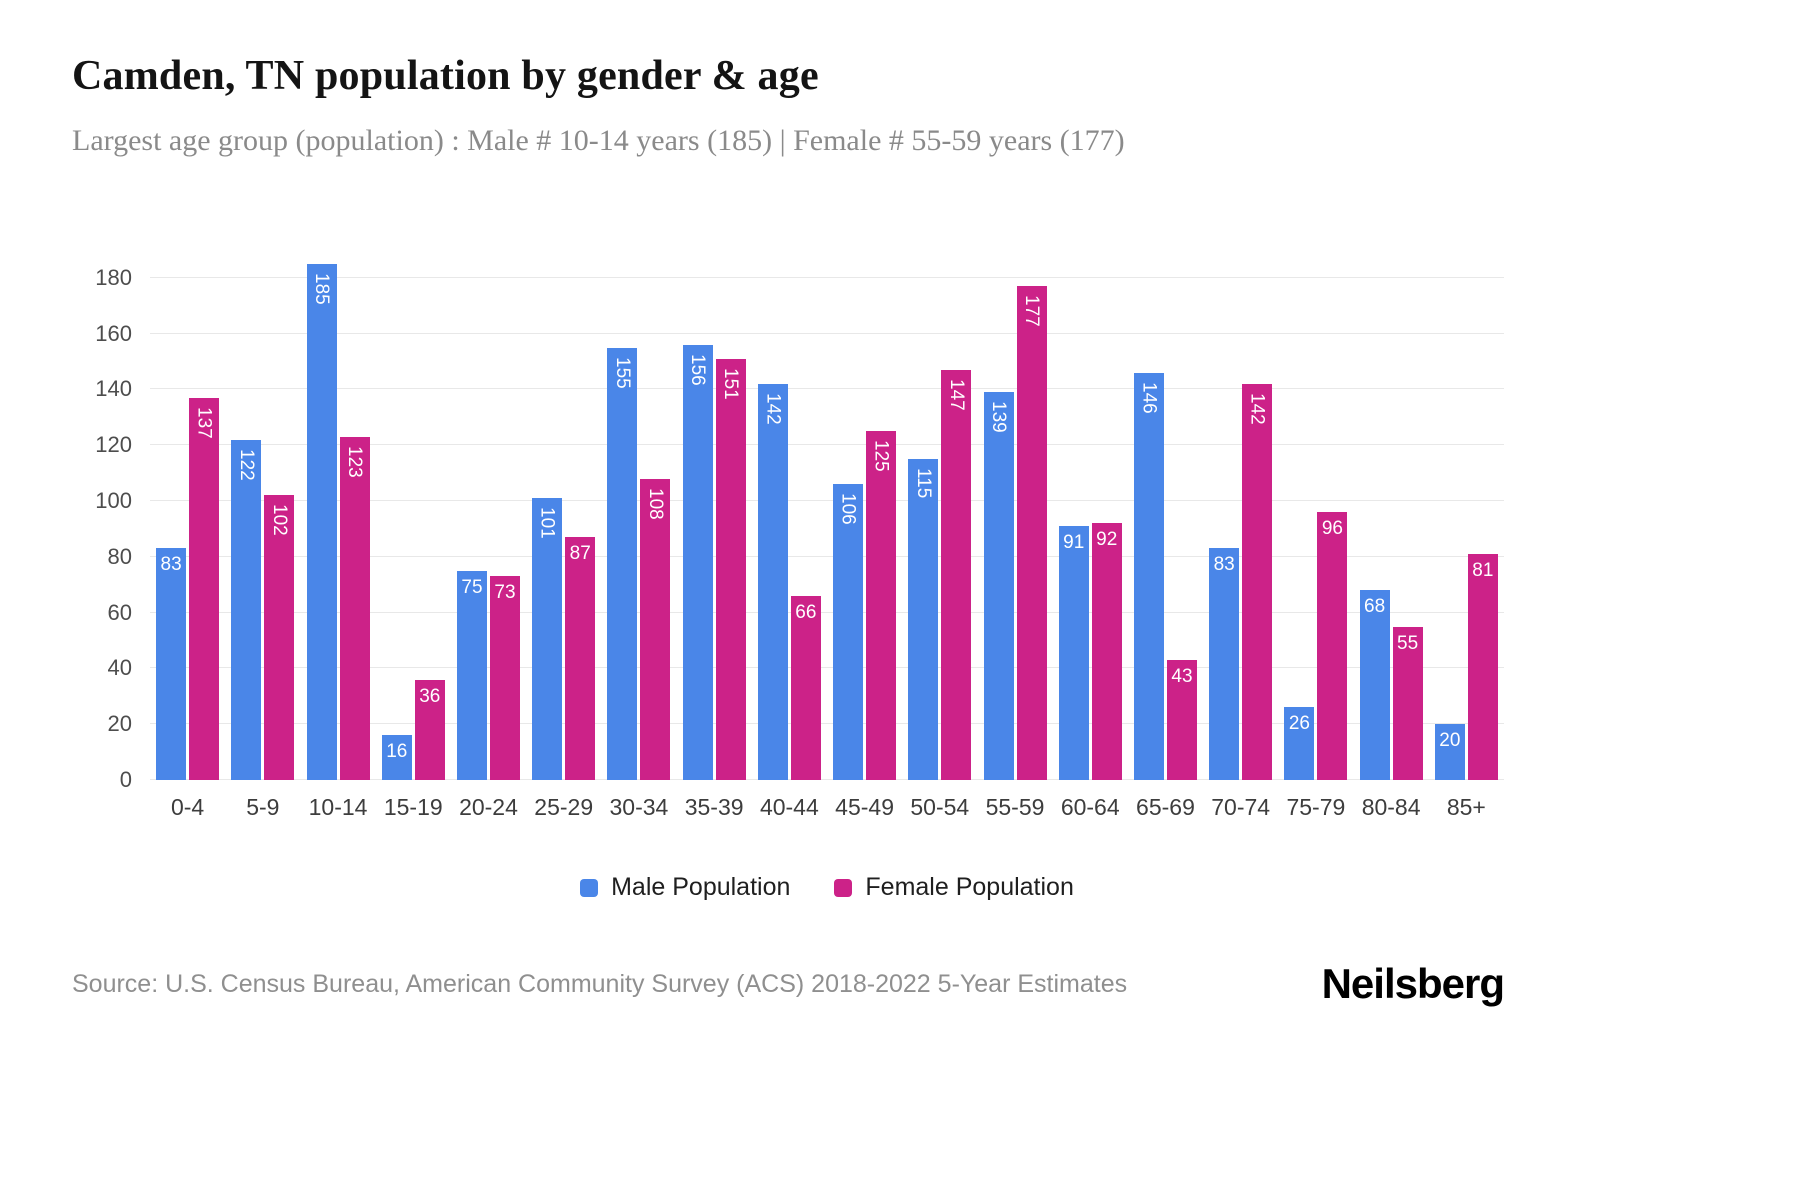 This screenshot has height=1200, width=1800. I want to click on x-axis-label: 45-49, so click(864, 807).